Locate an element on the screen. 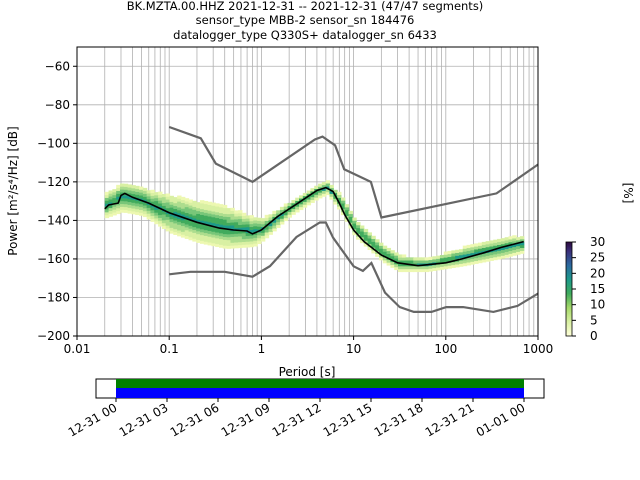 This screenshot has width=640, height=480. y-tick-label: −80 is located at coordinates (57, 105).